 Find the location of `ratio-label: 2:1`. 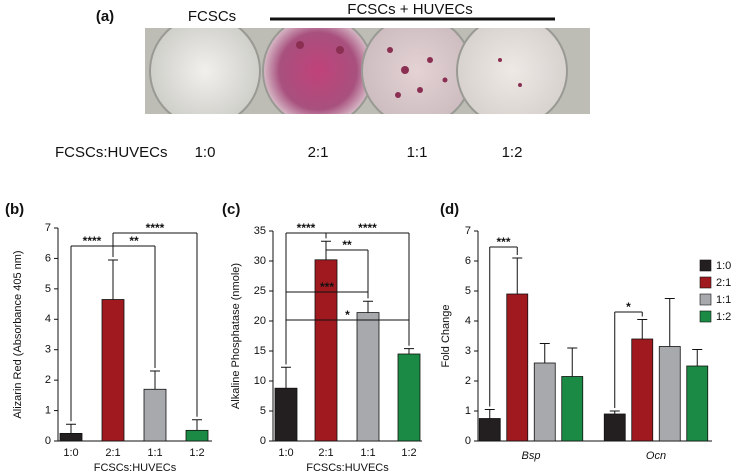

ratio-label: 2:1 is located at coordinates (318, 152).